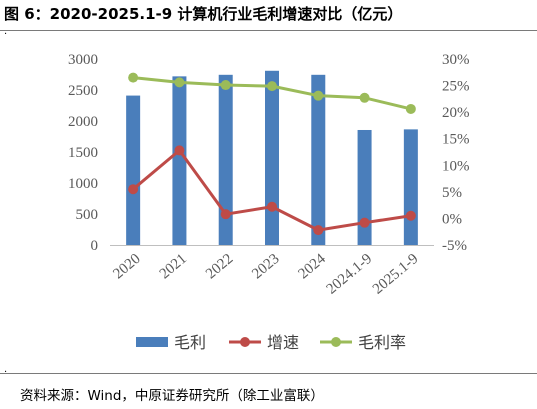 The height and width of the screenshot is (409, 537). I want to click on bar-2020, so click(133, 170).